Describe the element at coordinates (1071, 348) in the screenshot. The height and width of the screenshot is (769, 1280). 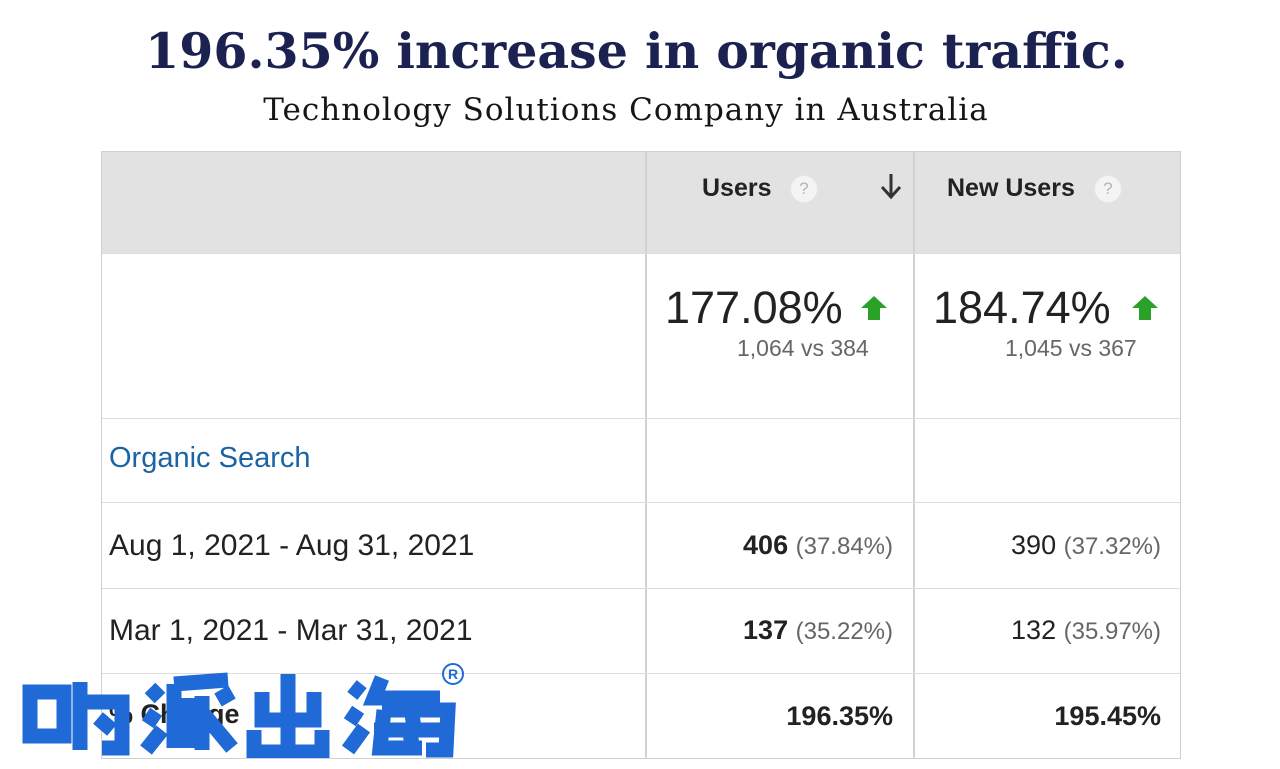
I see `new-users-comparison: 1,045 vs 367` at that location.